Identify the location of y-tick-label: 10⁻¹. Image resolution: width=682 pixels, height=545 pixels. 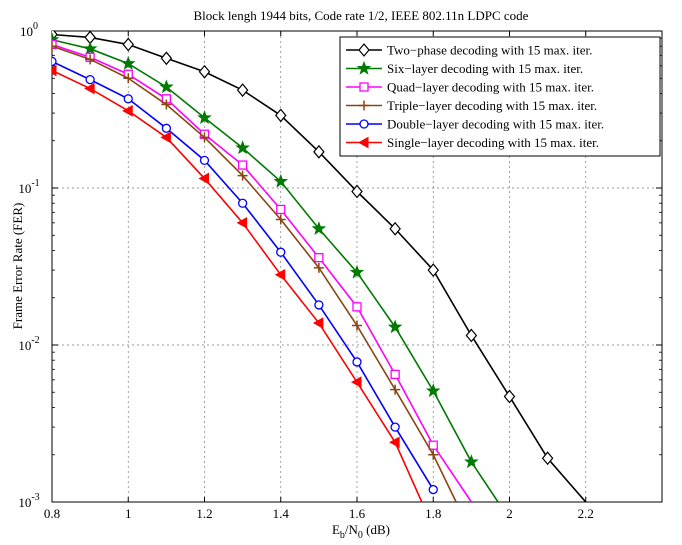
(28, 187).